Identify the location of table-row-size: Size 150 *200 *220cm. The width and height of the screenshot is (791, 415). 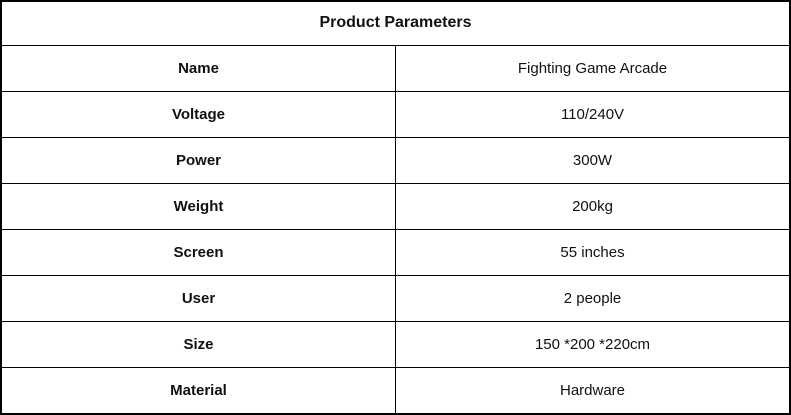
(395, 345).